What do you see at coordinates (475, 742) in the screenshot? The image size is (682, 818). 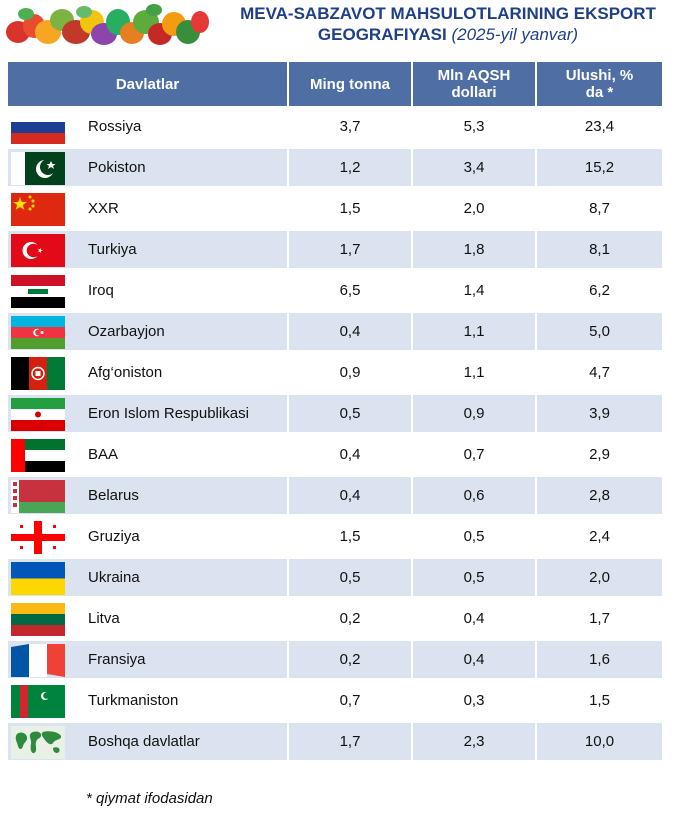 I see `dollars-cell: 2,3` at bounding box center [475, 742].